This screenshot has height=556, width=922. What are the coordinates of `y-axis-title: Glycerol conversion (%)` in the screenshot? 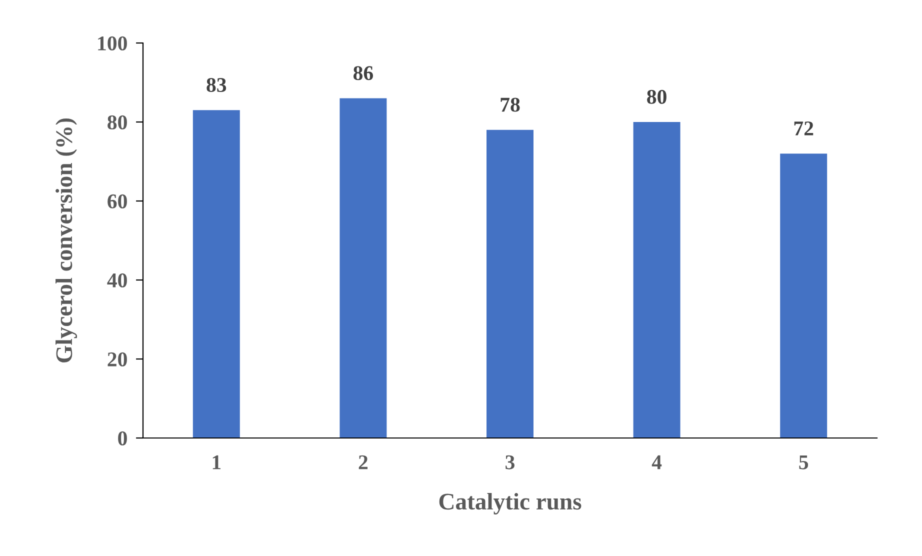 It's located at (67, 240).